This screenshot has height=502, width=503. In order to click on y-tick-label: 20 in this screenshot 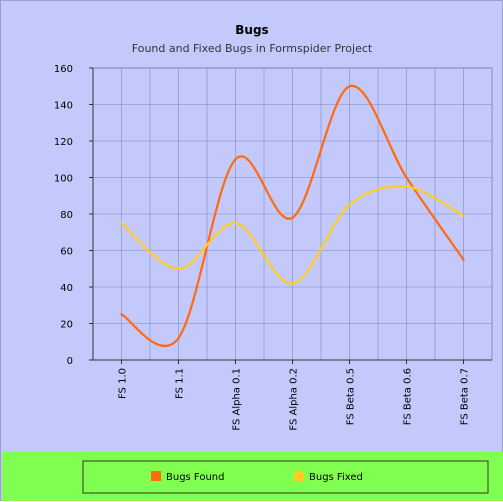, I will do `click(66, 325)`.